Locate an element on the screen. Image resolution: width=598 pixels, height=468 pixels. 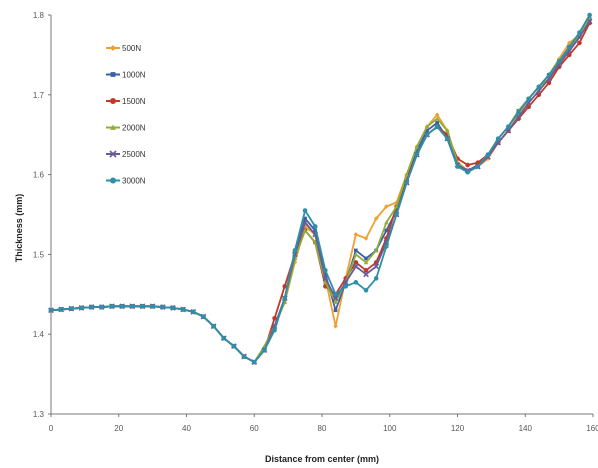
x-tick-label: 0 is located at coordinates (51, 428).